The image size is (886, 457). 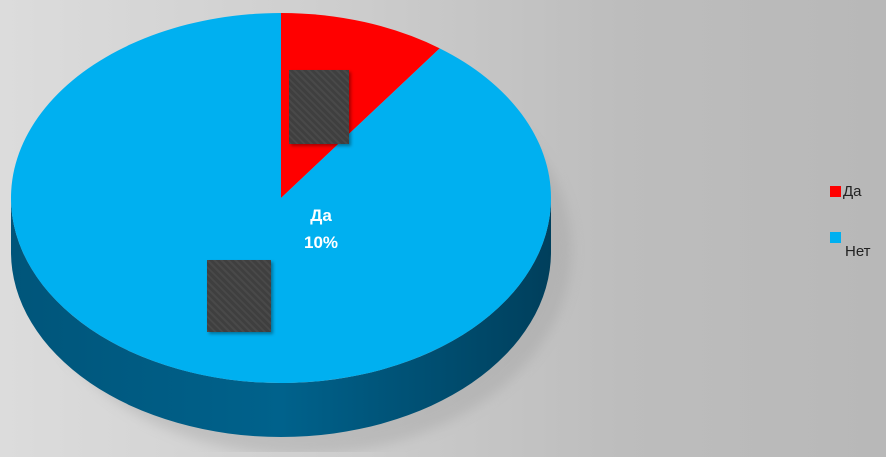 What do you see at coordinates (835, 237) in the screenshot?
I see `legend-swatch-blue` at bounding box center [835, 237].